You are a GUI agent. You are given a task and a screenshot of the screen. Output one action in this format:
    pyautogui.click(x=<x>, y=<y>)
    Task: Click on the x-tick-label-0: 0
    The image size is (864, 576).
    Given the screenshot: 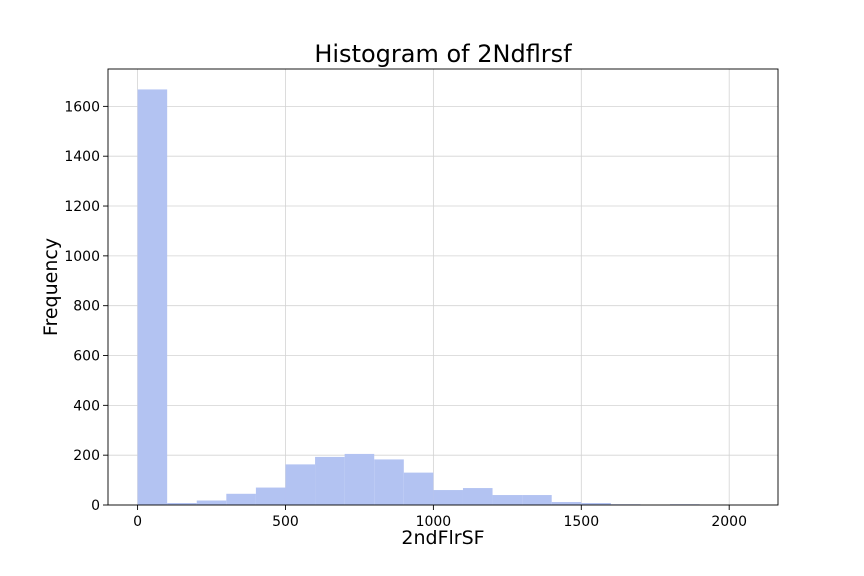 What is the action you would take?
    pyautogui.click(x=137, y=522)
    